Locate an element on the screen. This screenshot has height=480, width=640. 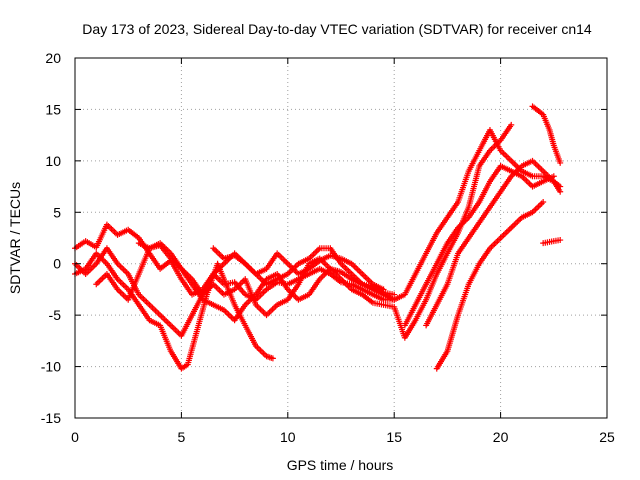
series-sat-i is located at coordinates (552, 242).